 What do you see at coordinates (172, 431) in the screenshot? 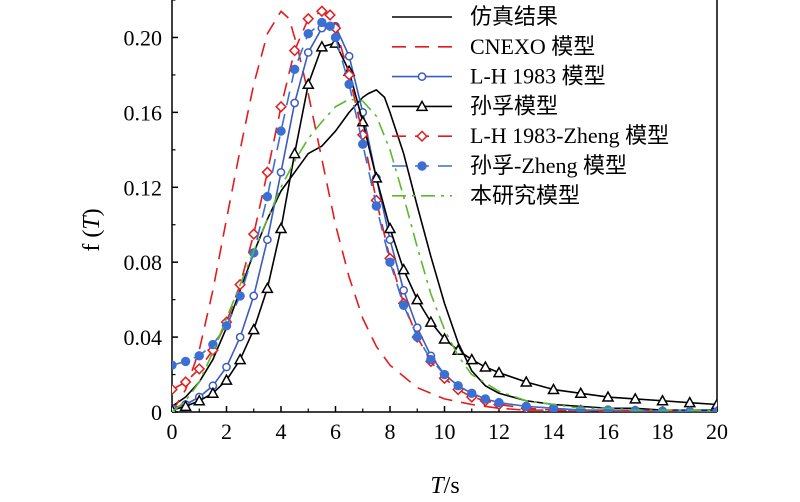
I see `x-tick-label: 0` at bounding box center [172, 431].